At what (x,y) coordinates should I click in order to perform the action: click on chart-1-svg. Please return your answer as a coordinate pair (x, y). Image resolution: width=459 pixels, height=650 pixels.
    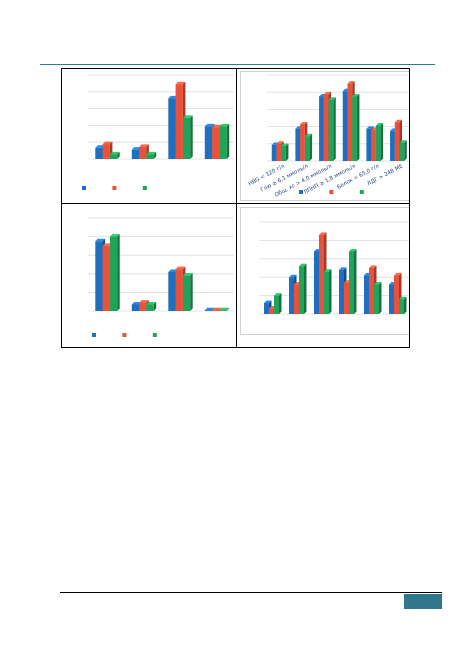
    Looking at the image, I should click on (158, 132).